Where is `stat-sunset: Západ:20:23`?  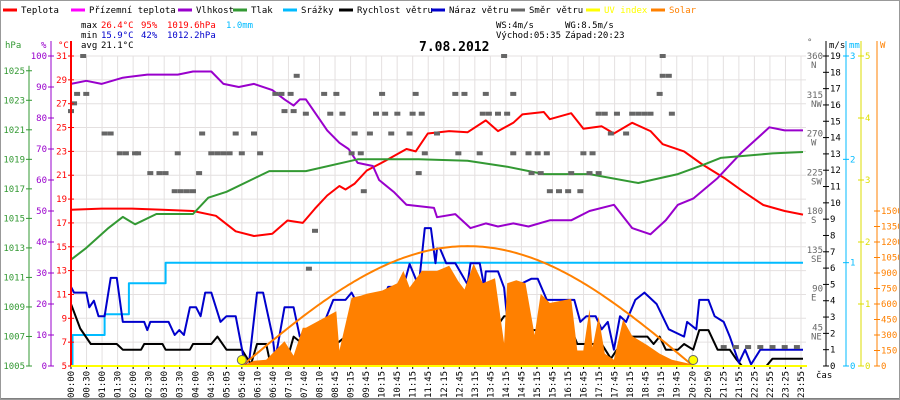 stat-sunset: Západ:20:23 is located at coordinates (595, 36).